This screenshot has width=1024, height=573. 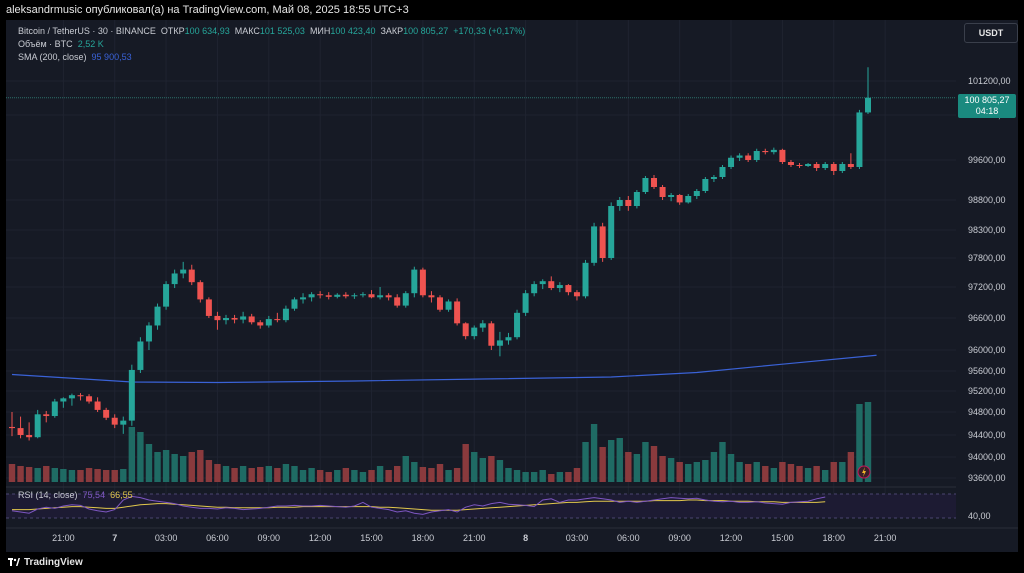 What do you see at coordinates (991, 33) in the screenshot?
I see `currency-button: USDT` at bounding box center [991, 33].